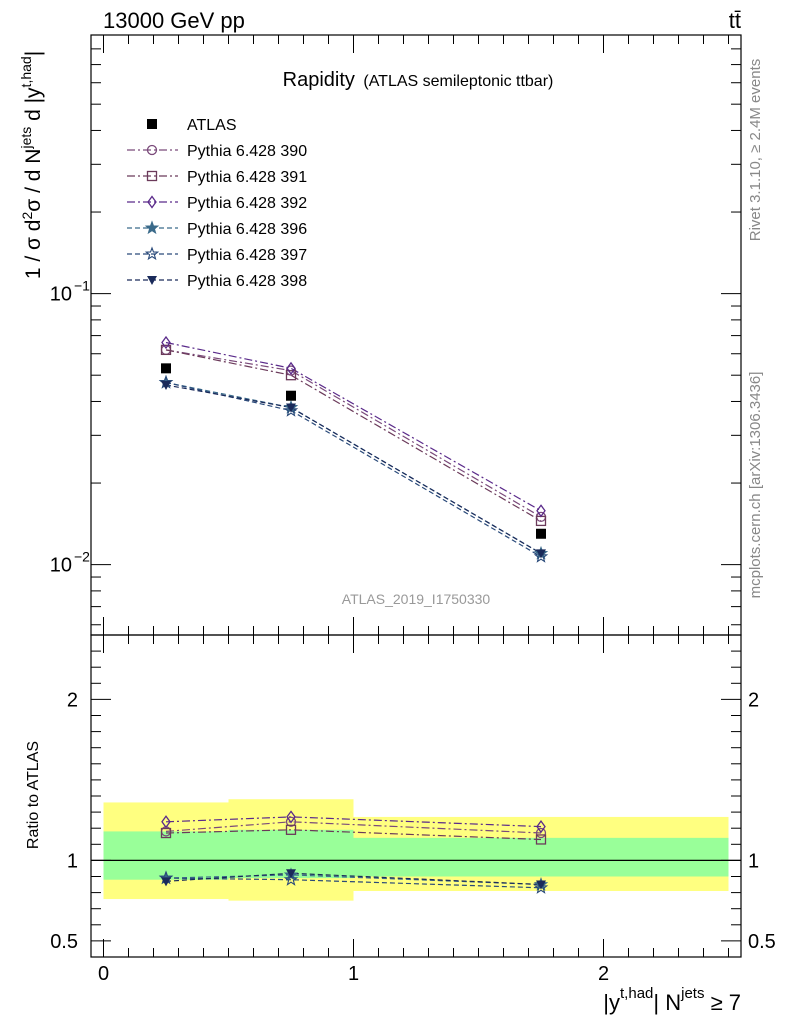 Image resolution: width=786 pixels, height=1024 pixels. Describe the element at coordinates (753, 861) in the screenshot. I see `ratio-y-tick-label-right: 1` at that location.